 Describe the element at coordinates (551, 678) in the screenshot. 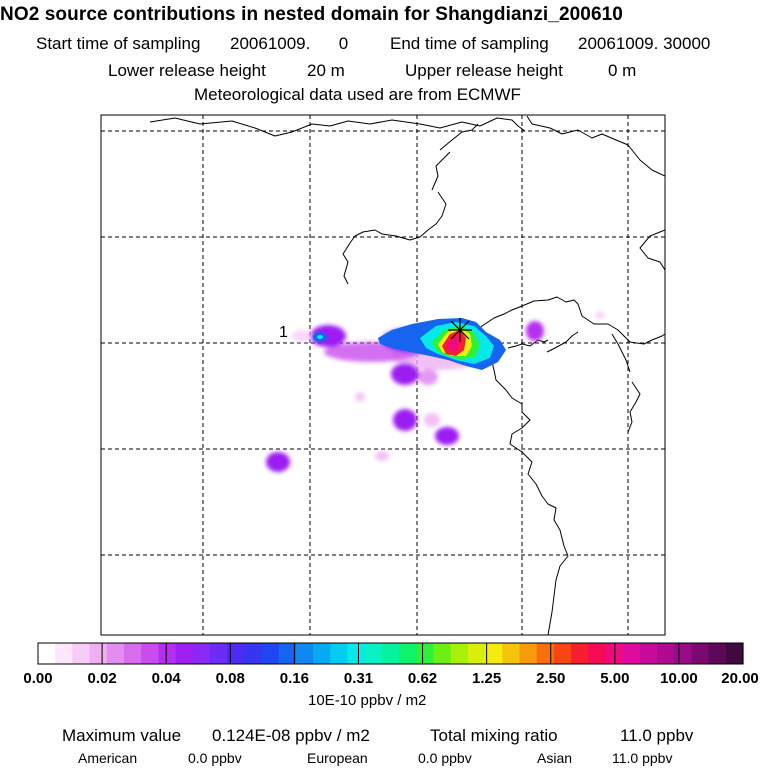

I see `legend-tick-label: 2.50` at that location.